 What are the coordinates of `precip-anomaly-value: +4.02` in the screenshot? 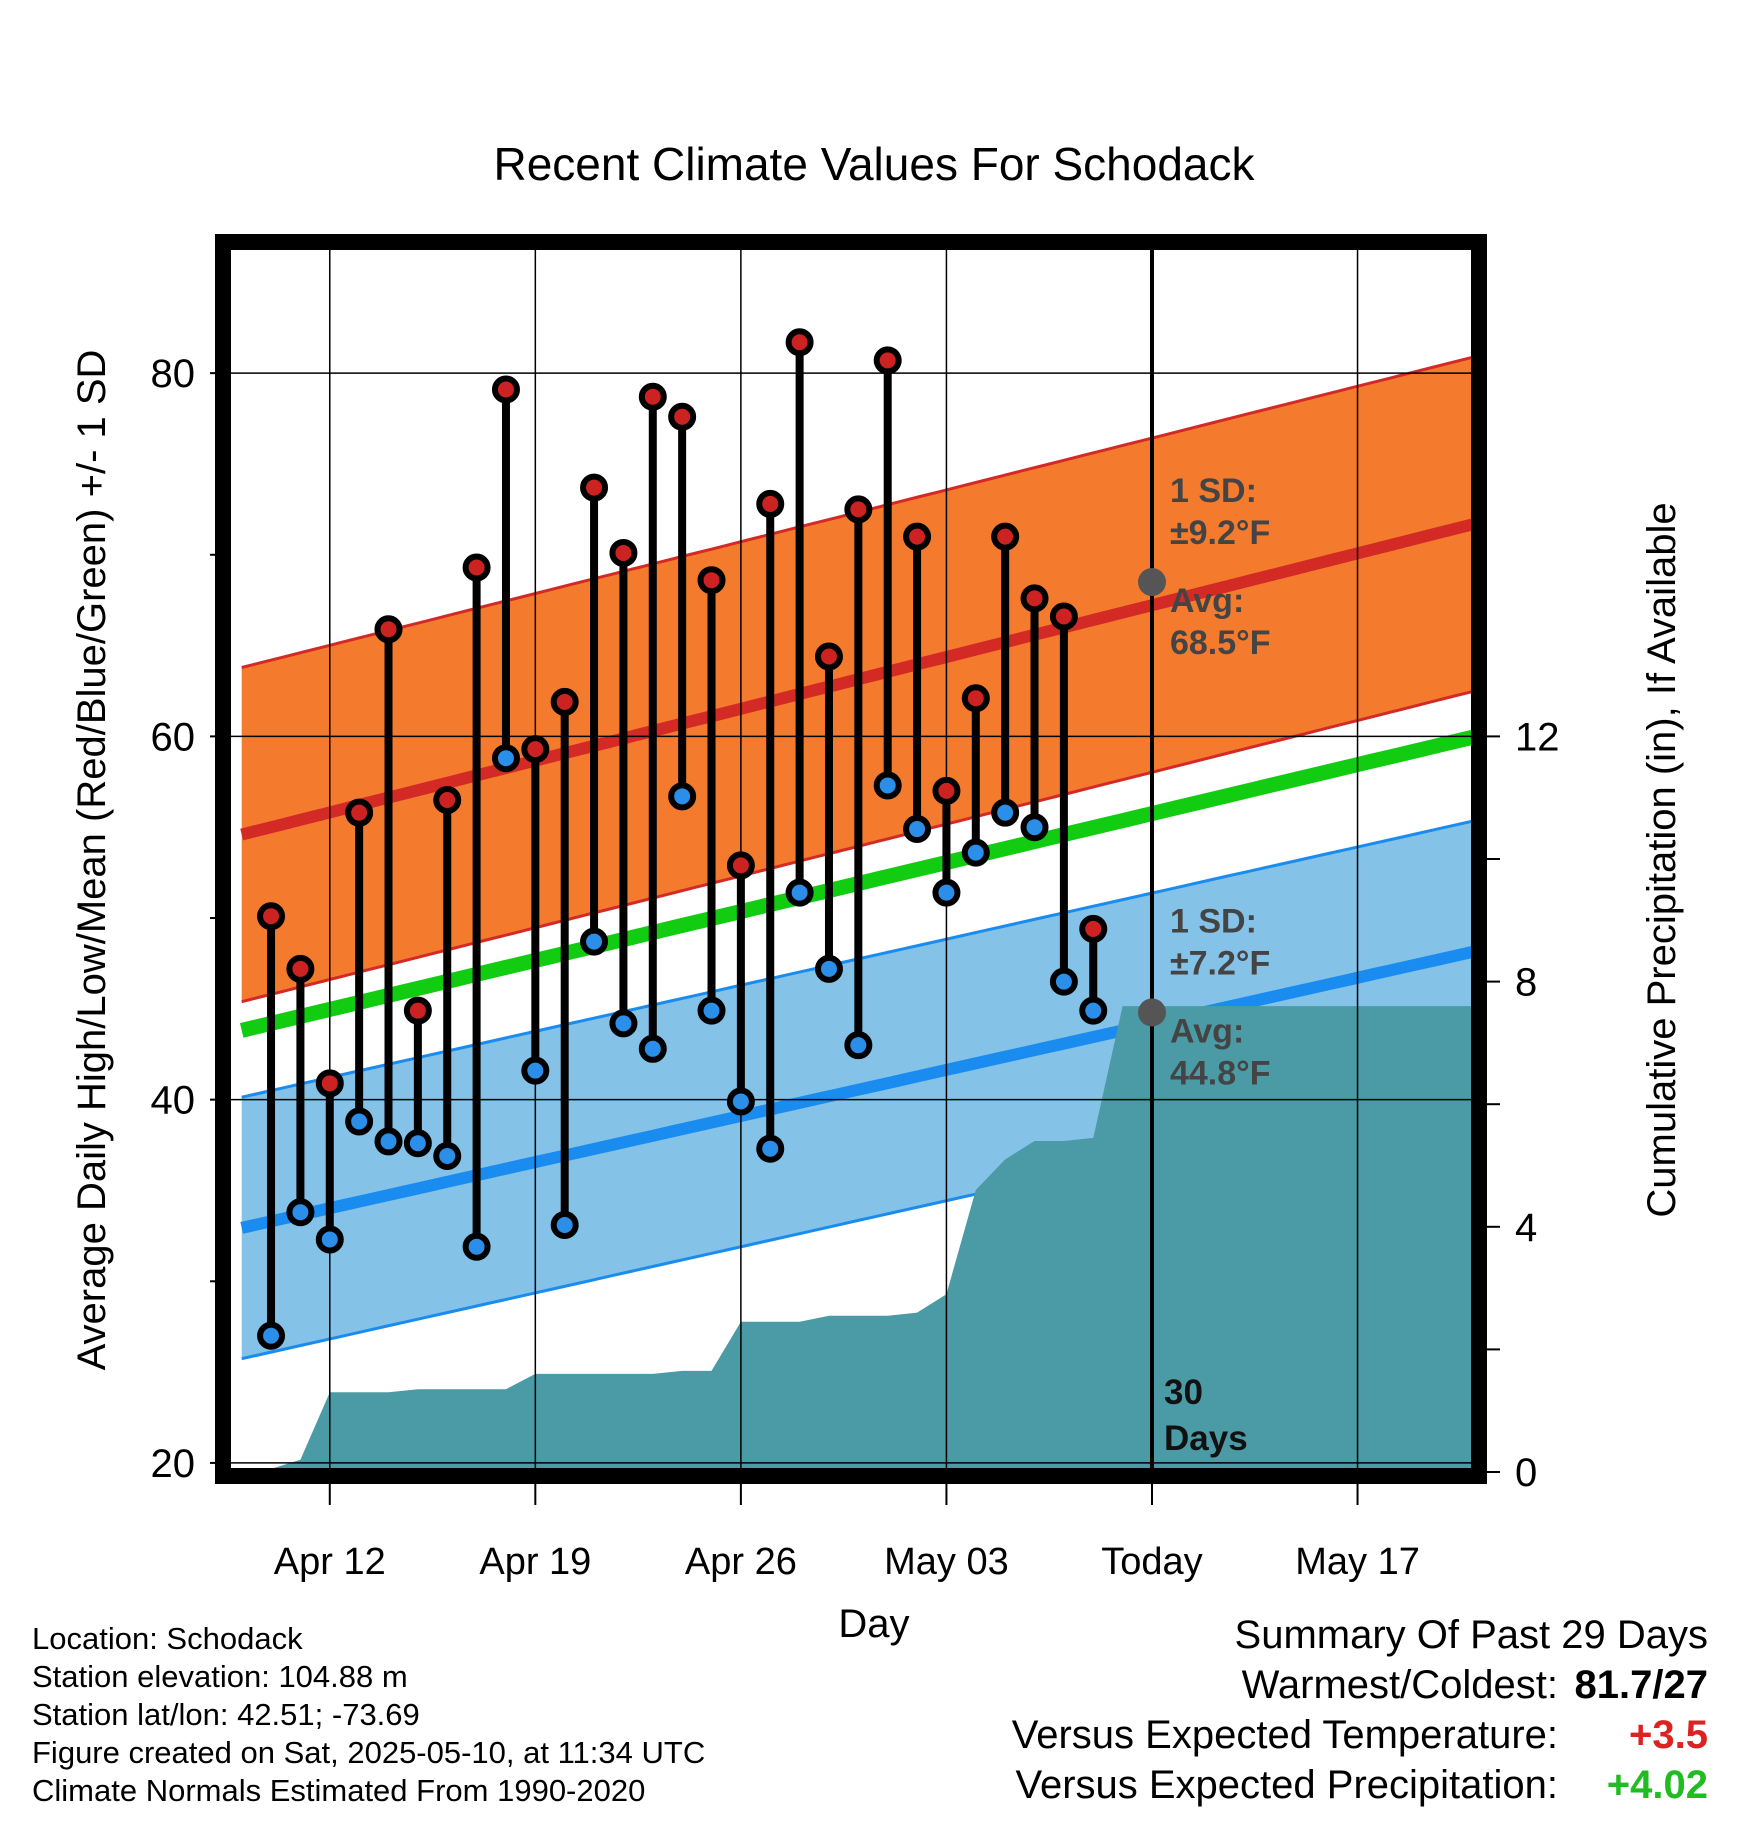 It's located at (1657, 1785).